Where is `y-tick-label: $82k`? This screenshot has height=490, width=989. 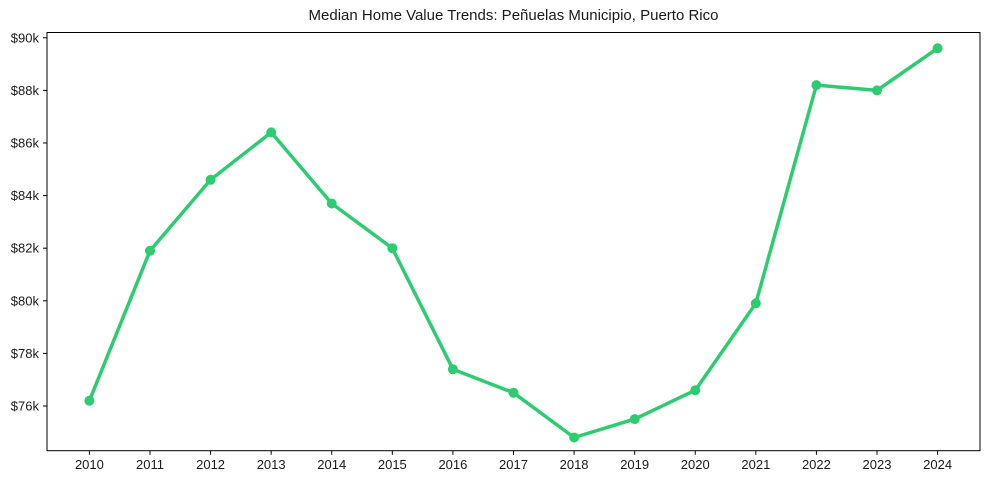 y-tick-label: $82k is located at coordinates (25, 248).